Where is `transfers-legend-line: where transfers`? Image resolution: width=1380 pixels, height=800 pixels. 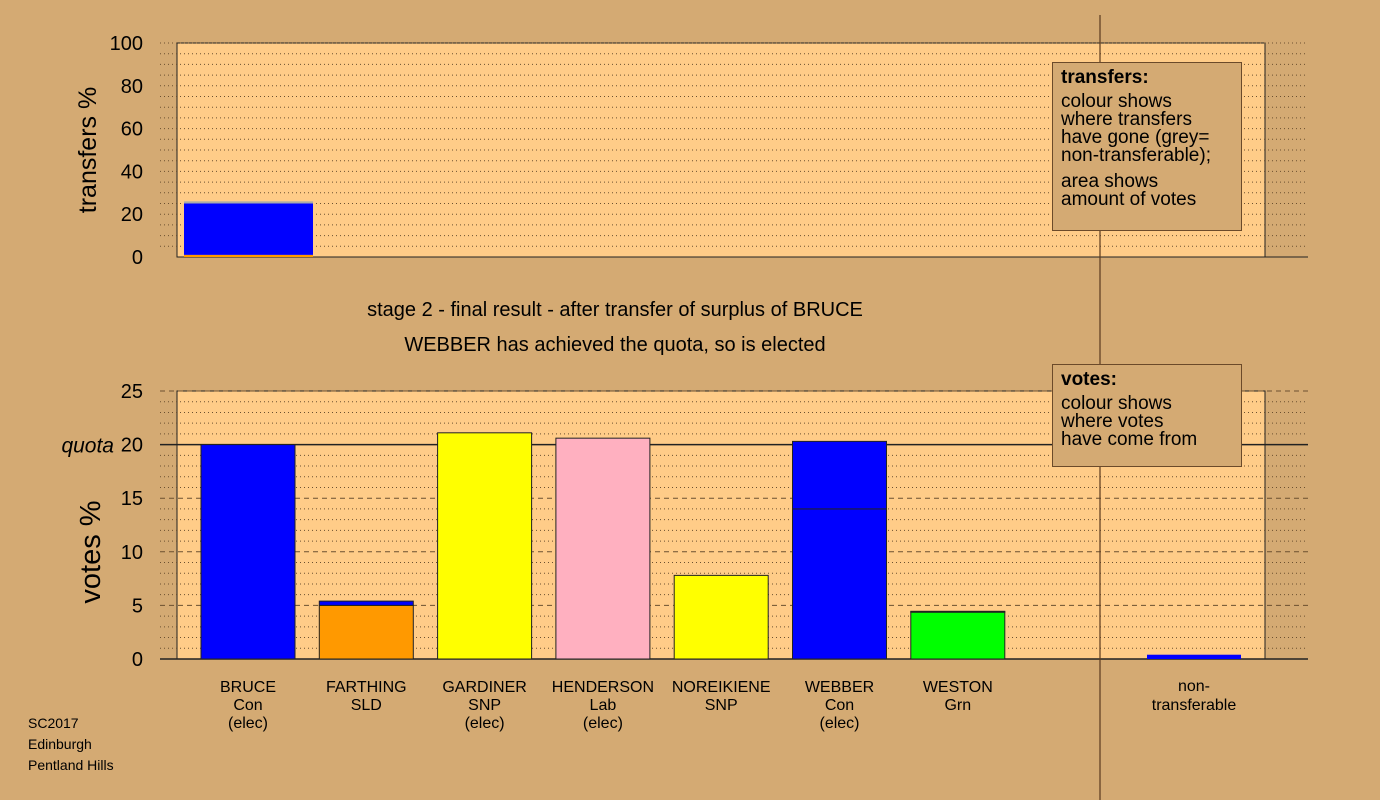 transfers-legend-line: where transfers is located at coordinates (1126, 119).